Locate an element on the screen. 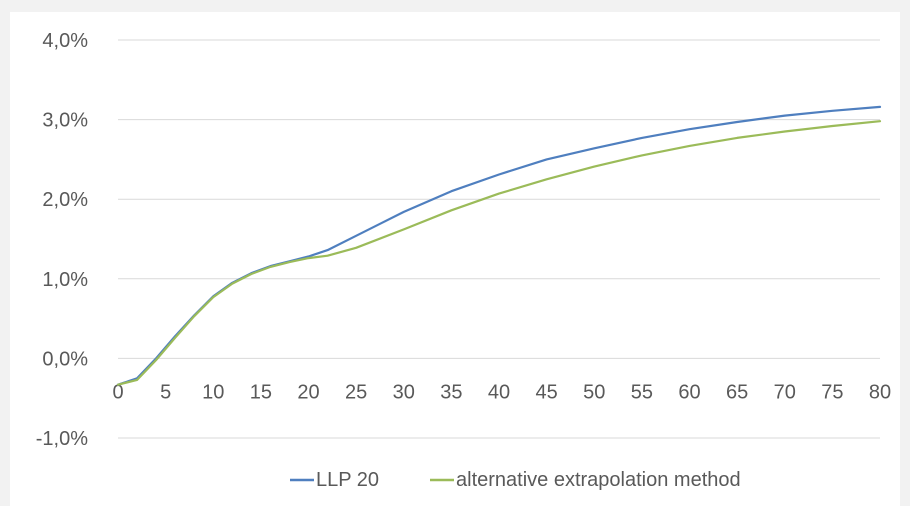 The width and height of the screenshot is (910, 506). y-tick-label: 1,0% is located at coordinates (65, 280).